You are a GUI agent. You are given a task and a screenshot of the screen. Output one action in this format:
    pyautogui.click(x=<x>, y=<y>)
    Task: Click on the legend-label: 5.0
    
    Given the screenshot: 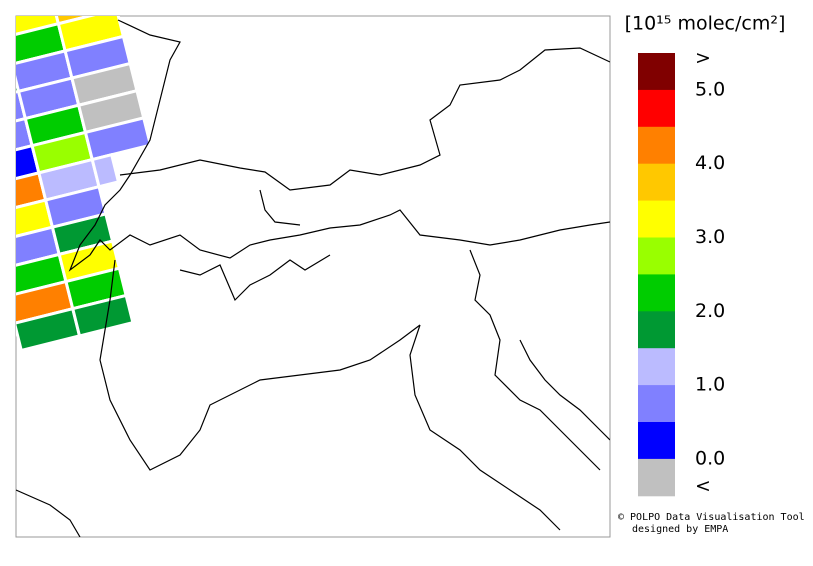 What is the action you would take?
    pyautogui.click(x=710, y=89)
    